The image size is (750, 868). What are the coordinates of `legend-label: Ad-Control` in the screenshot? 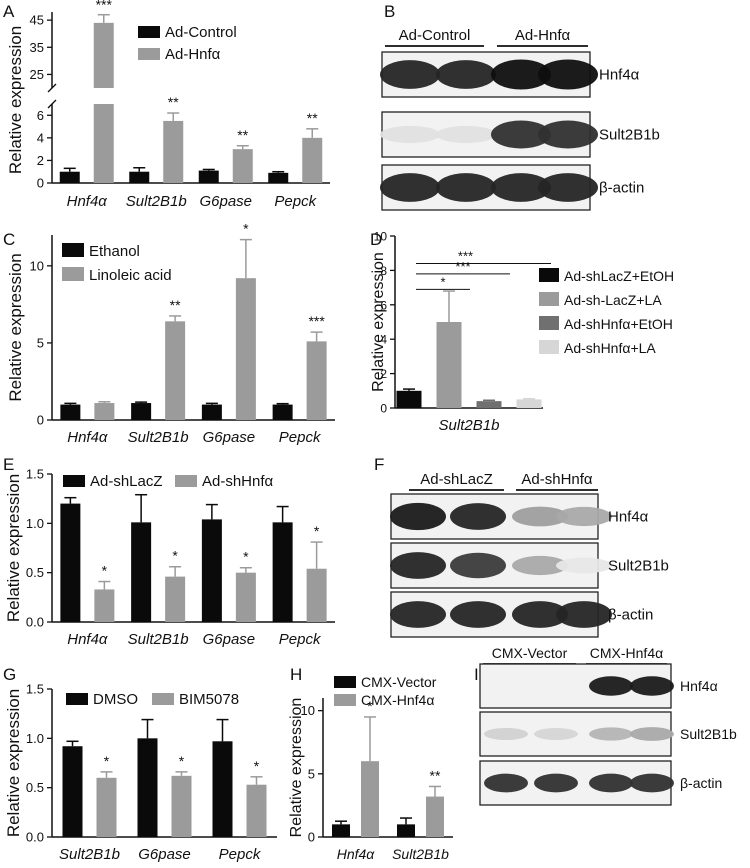 It's located at (201, 32).